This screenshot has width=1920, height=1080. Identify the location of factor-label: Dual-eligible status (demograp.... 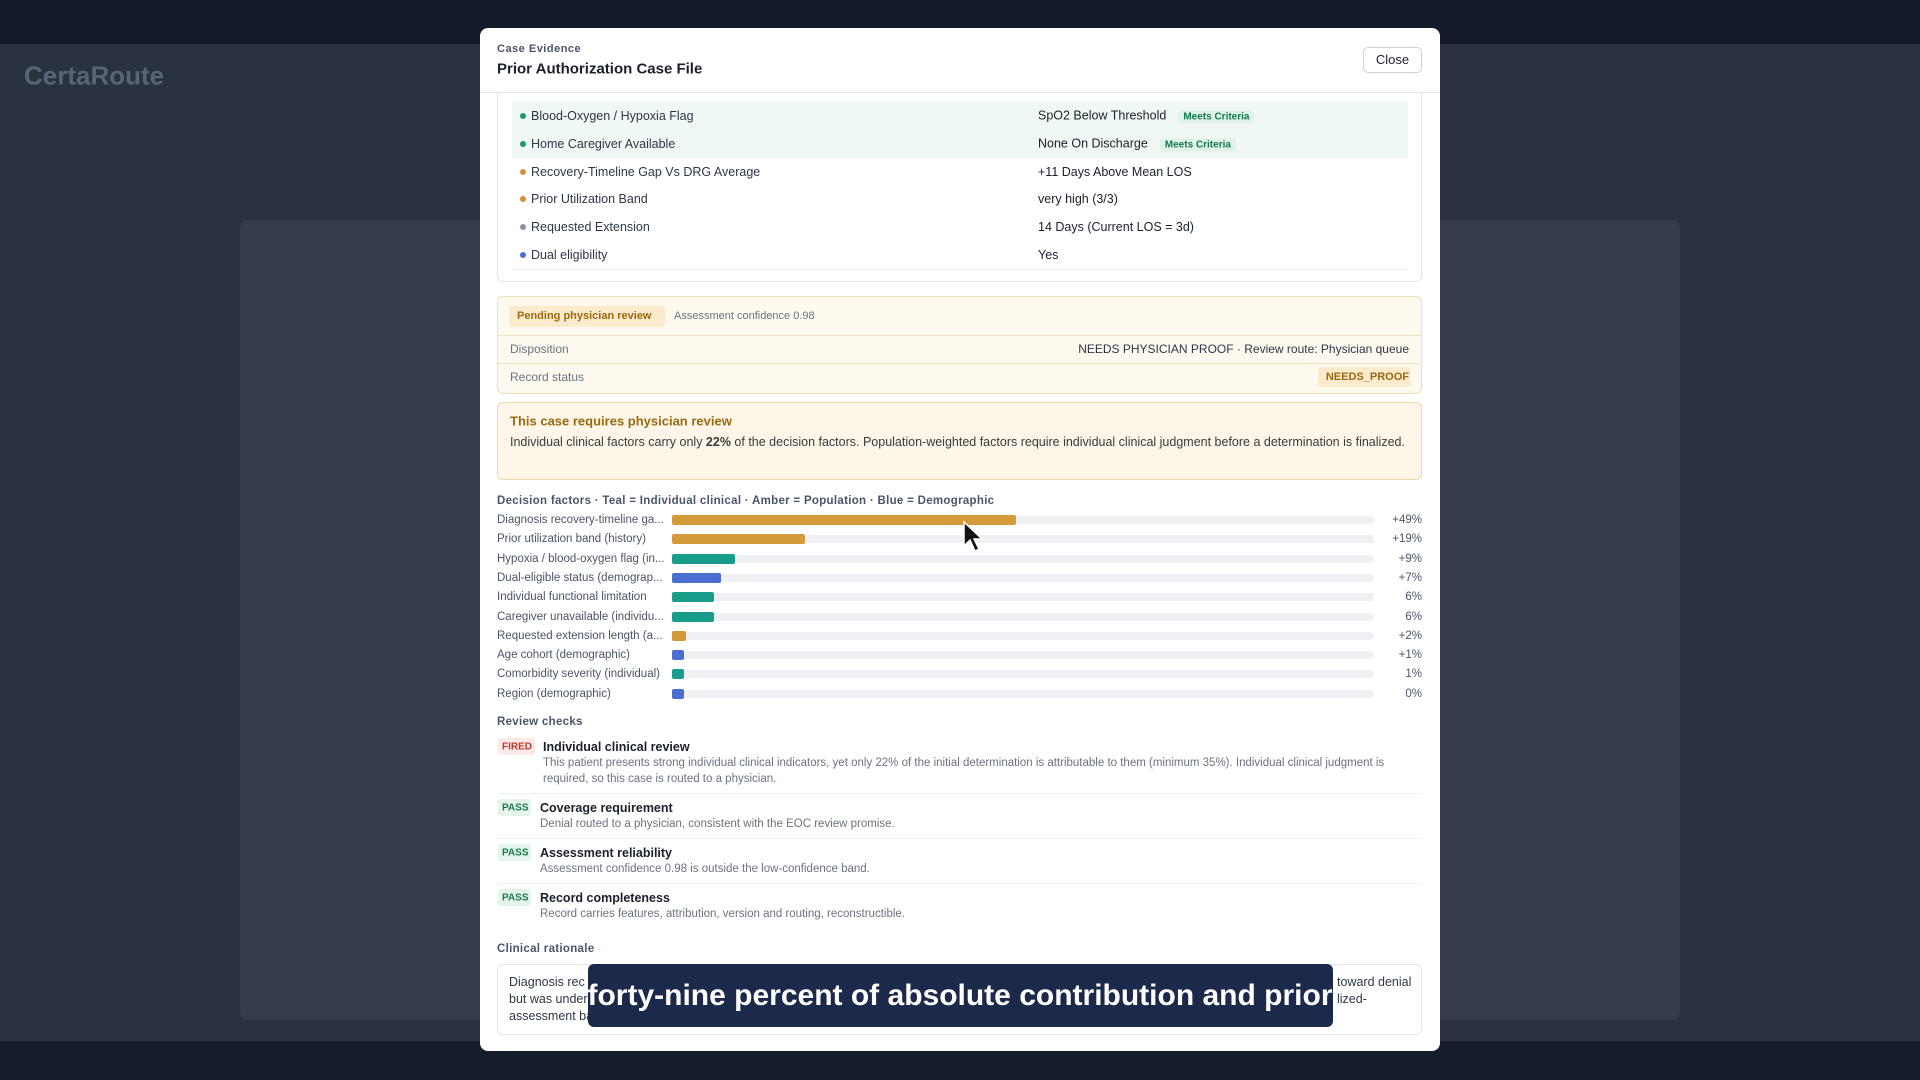
(580, 577).